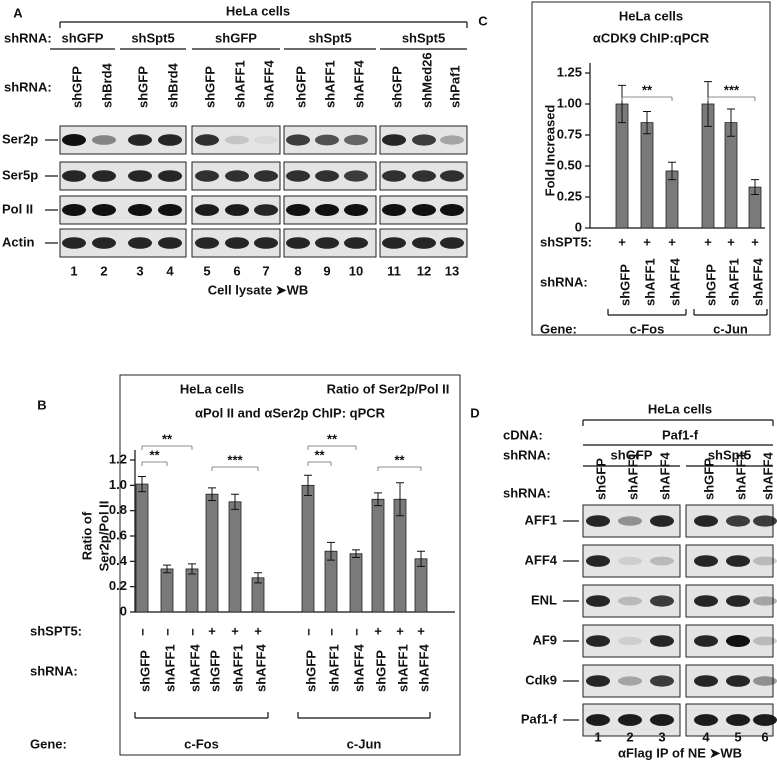 Image resolution: width=777 pixels, height=762 pixels. I want to click on lane: shMed26, so click(426, 80).